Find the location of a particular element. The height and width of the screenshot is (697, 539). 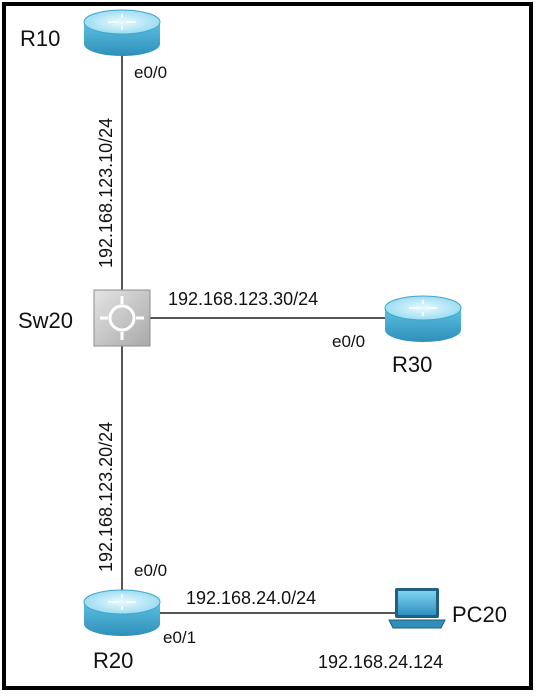

r20-subnet-label: 192.168.123.20/24 is located at coordinates (106, 497).